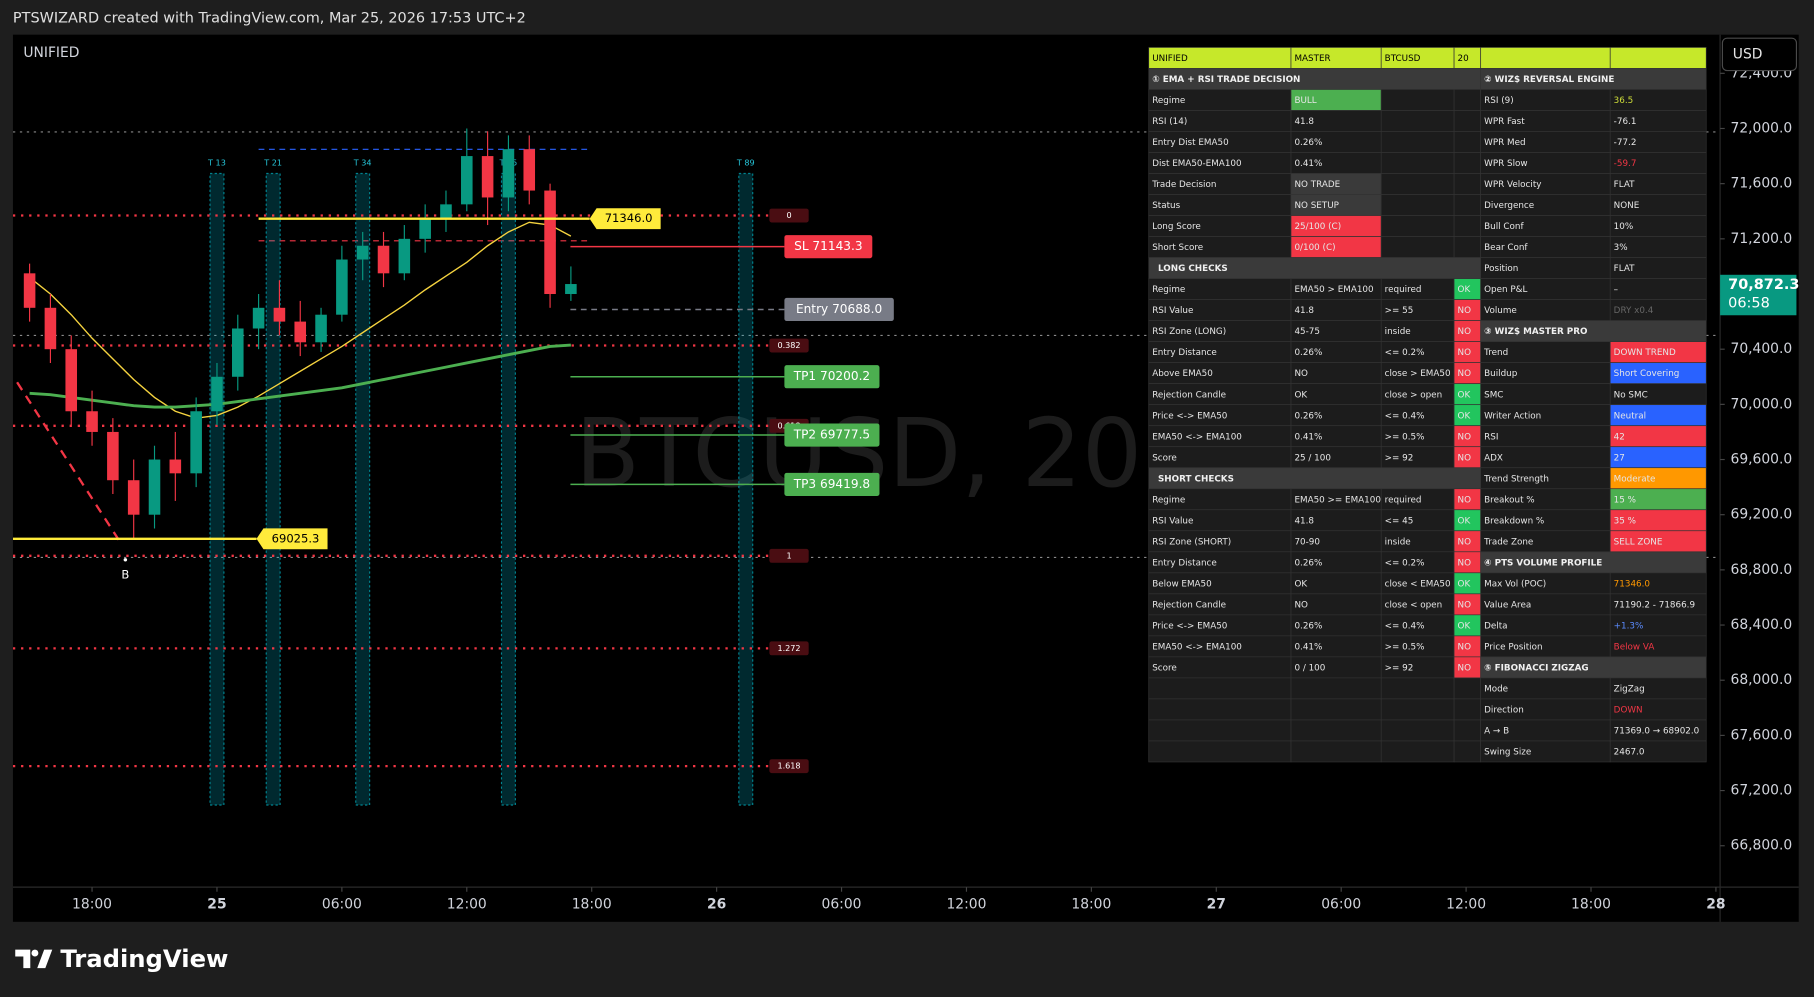  I want to click on table-cell-text: ZigZag, so click(1629, 689).